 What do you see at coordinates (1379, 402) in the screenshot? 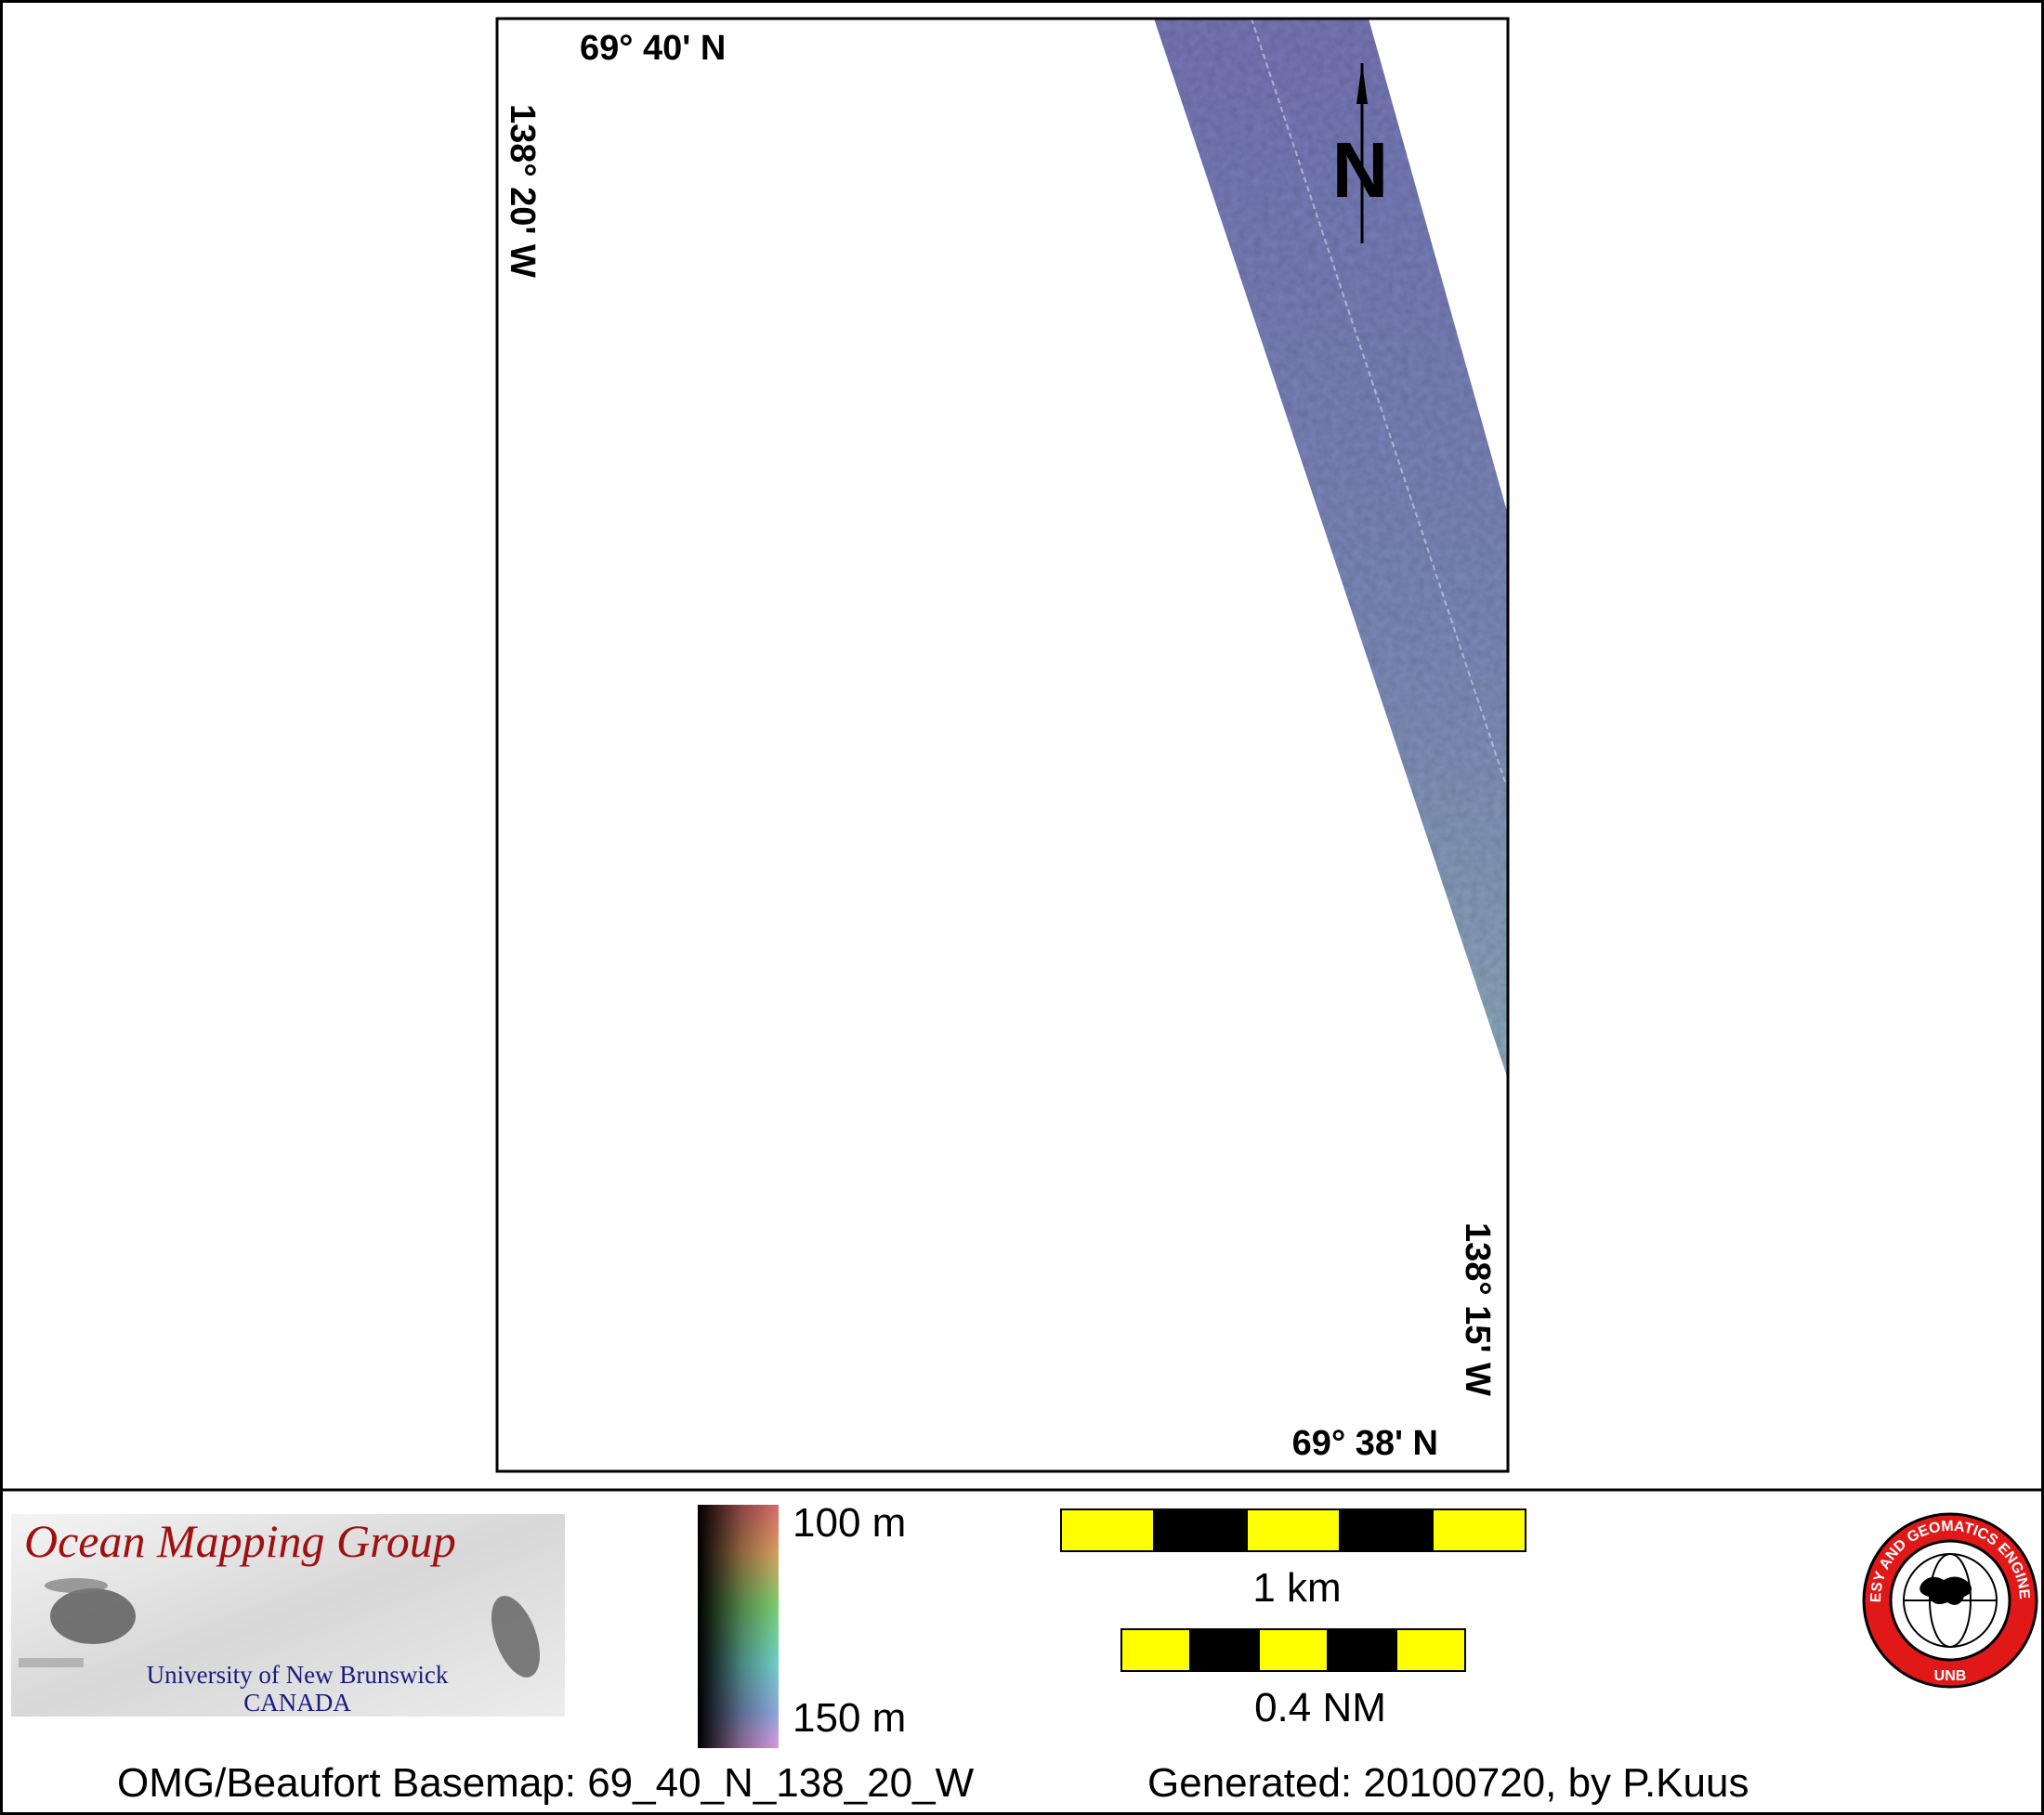
I see `nadir-line` at bounding box center [1379, 402].